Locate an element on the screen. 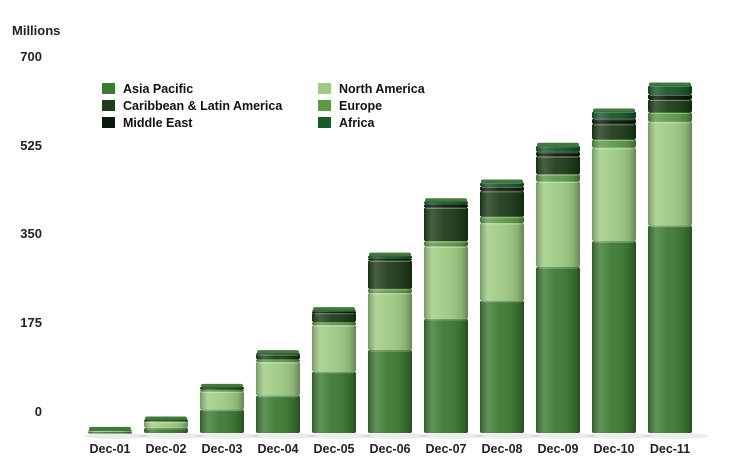  x-tick-label: Dec-06 is located at coordinates (390, 449).